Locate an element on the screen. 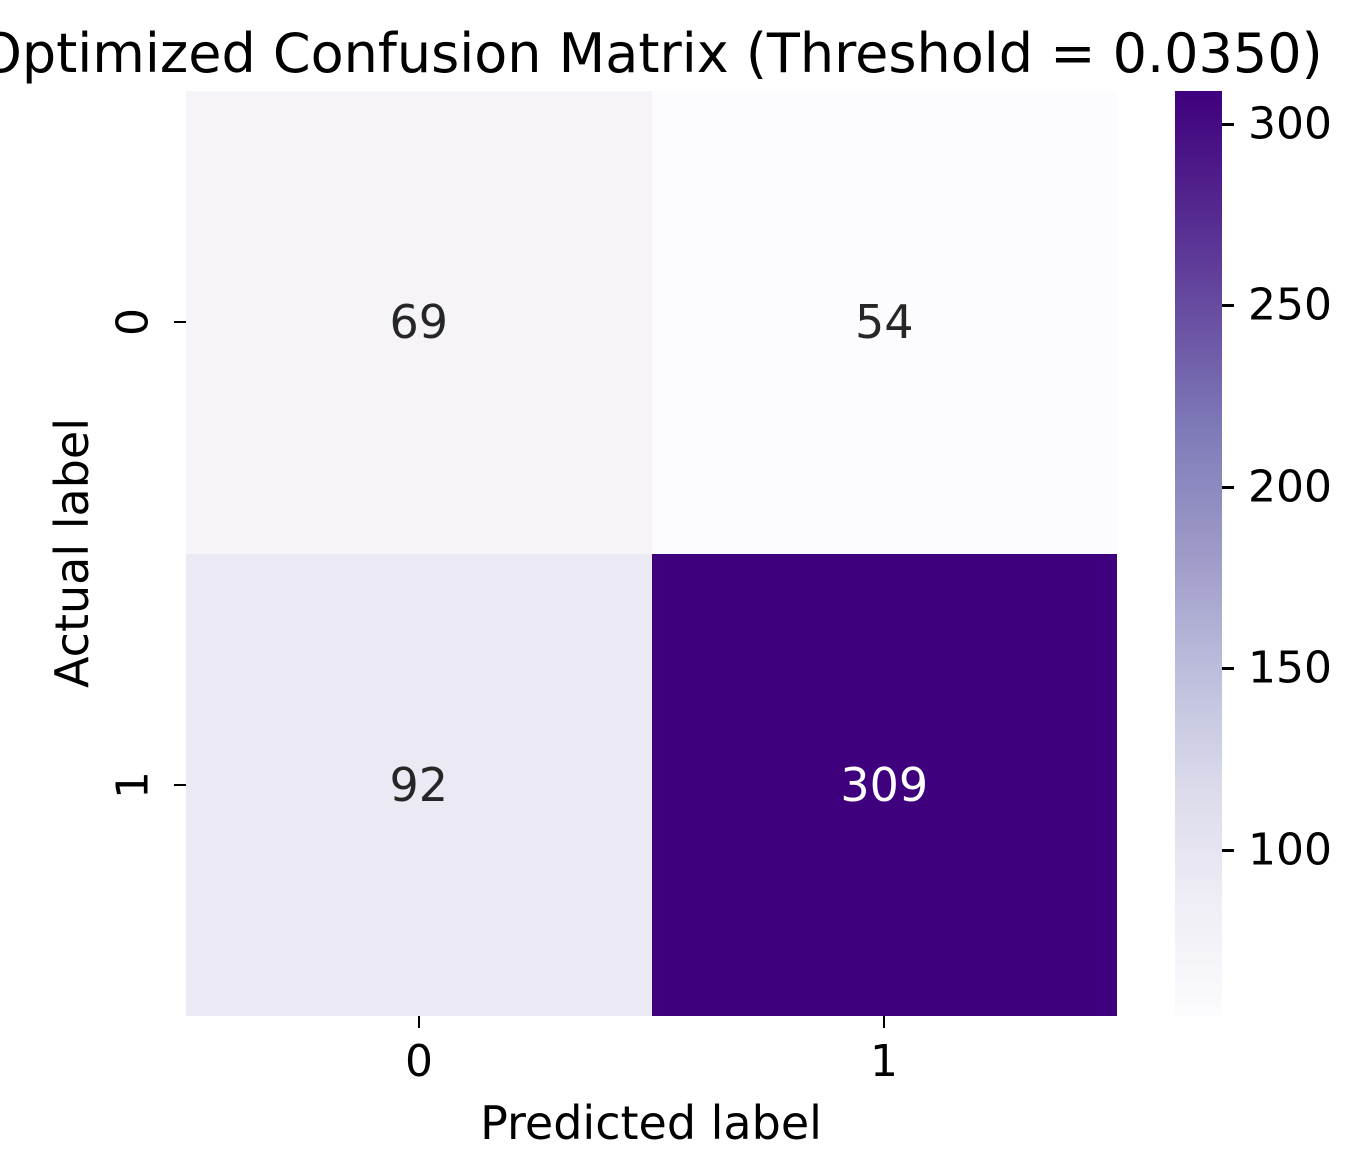 Image resolution: width=1360 pixels, height=1176 pixels. x-tick-label-1: 1 is located at coordinates (884, 1061).